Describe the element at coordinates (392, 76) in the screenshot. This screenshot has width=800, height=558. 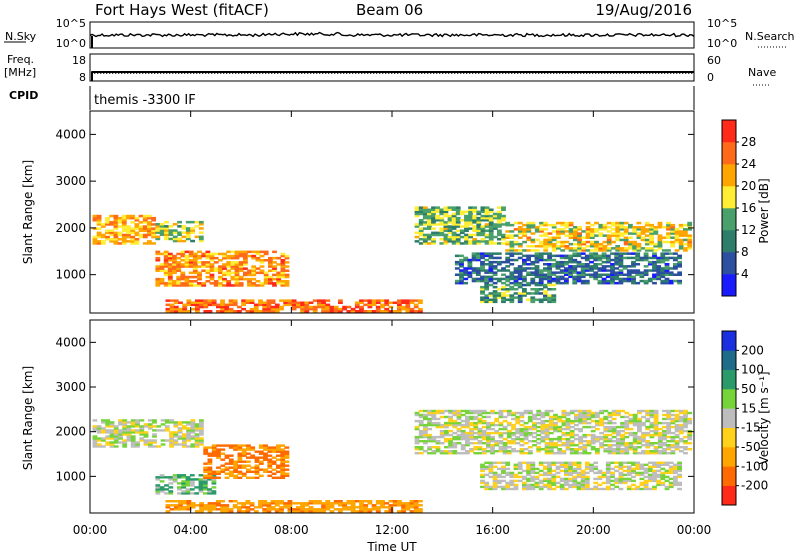
I see `freq-trace` at that location.